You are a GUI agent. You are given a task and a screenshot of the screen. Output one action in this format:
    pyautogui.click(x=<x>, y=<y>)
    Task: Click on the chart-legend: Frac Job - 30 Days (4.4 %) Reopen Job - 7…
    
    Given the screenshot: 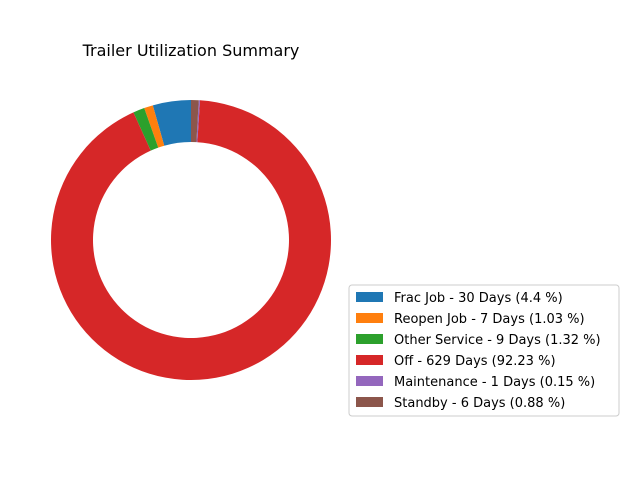 What is the action you would take?
    pyautogui.click(x=484, y=350)
    